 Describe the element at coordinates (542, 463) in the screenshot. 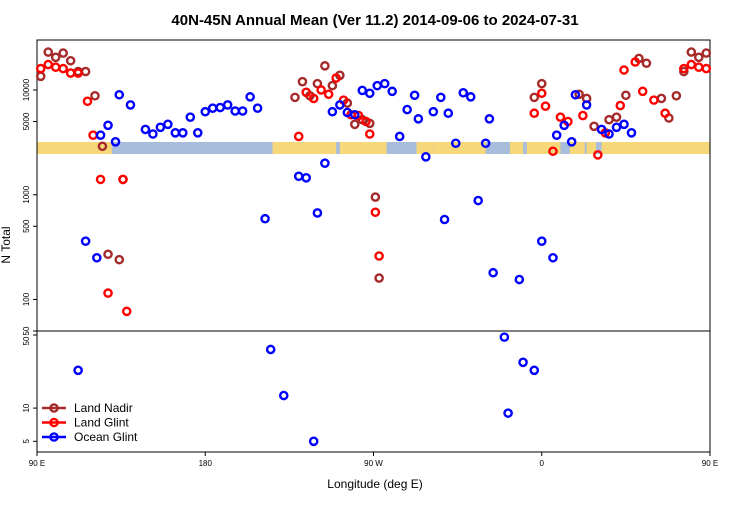

I see `x-tick-label: 0` at that location.